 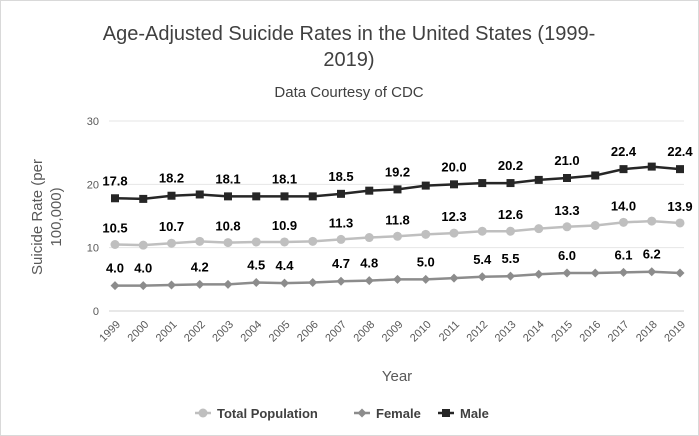 What do you see at coordinates (336, 332) in the screenshot?
I see `x-tick-label: 2007` at bounding box center [336, 332].